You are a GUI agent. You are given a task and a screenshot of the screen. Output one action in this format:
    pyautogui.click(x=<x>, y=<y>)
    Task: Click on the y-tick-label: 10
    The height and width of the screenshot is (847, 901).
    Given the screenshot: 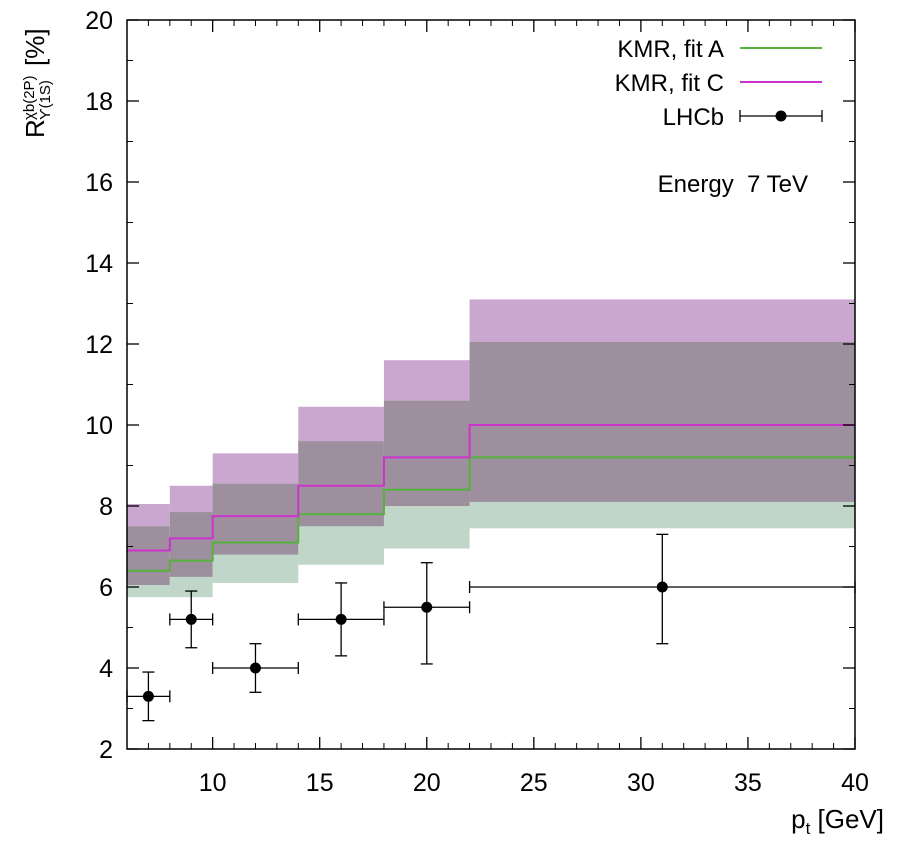 What is the action you would take?
    pyautogui.click(x=99, y=426)
    